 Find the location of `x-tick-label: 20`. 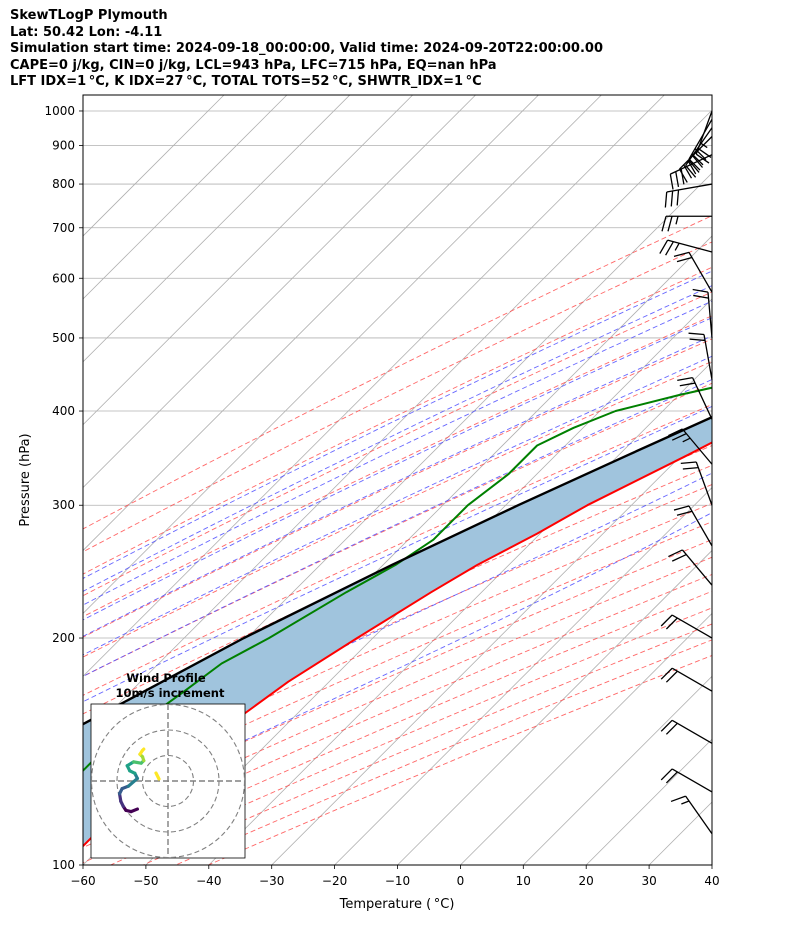

x-tick-label: 20 is located at coordinates (586, 881).